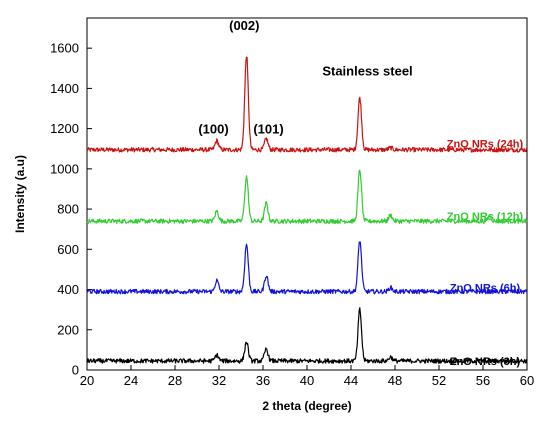 This screenshot has width=550, height=425. Describe the element at coordinates (263, 380) in the screenshot. I see `x-tick-label: 36` at that location.